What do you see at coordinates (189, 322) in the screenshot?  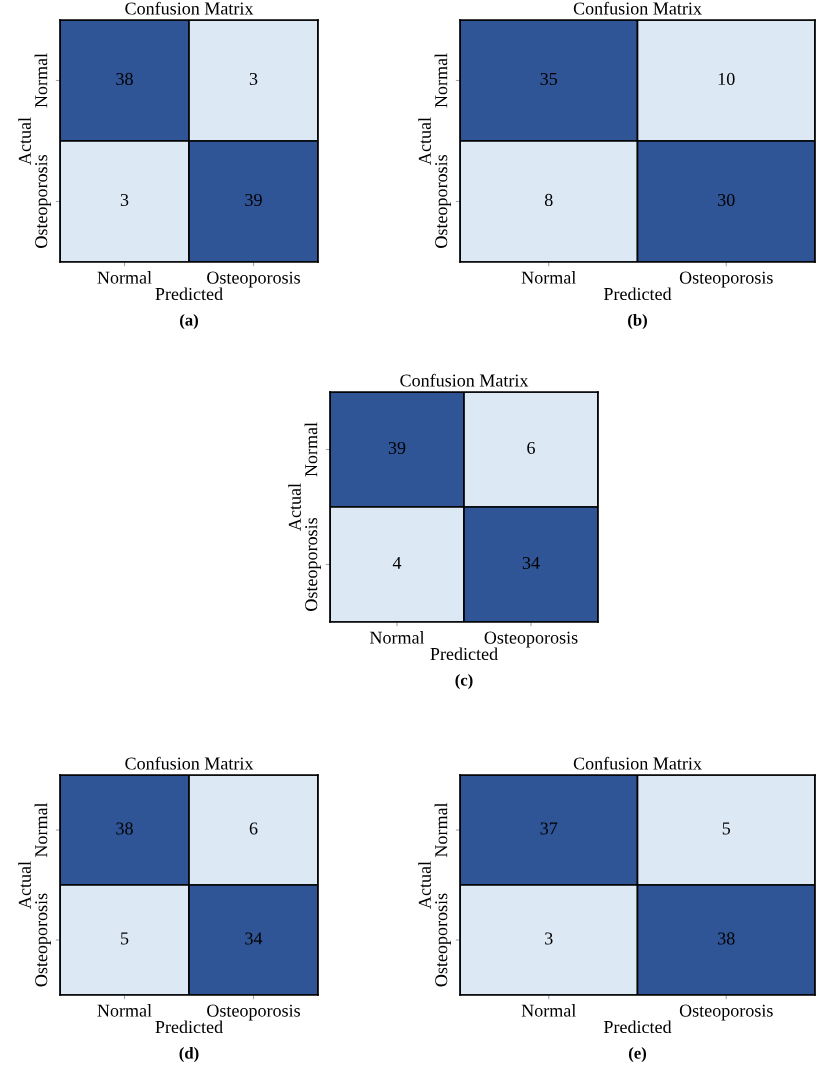 I see `text: (a)` at bounding box center [189, 322].